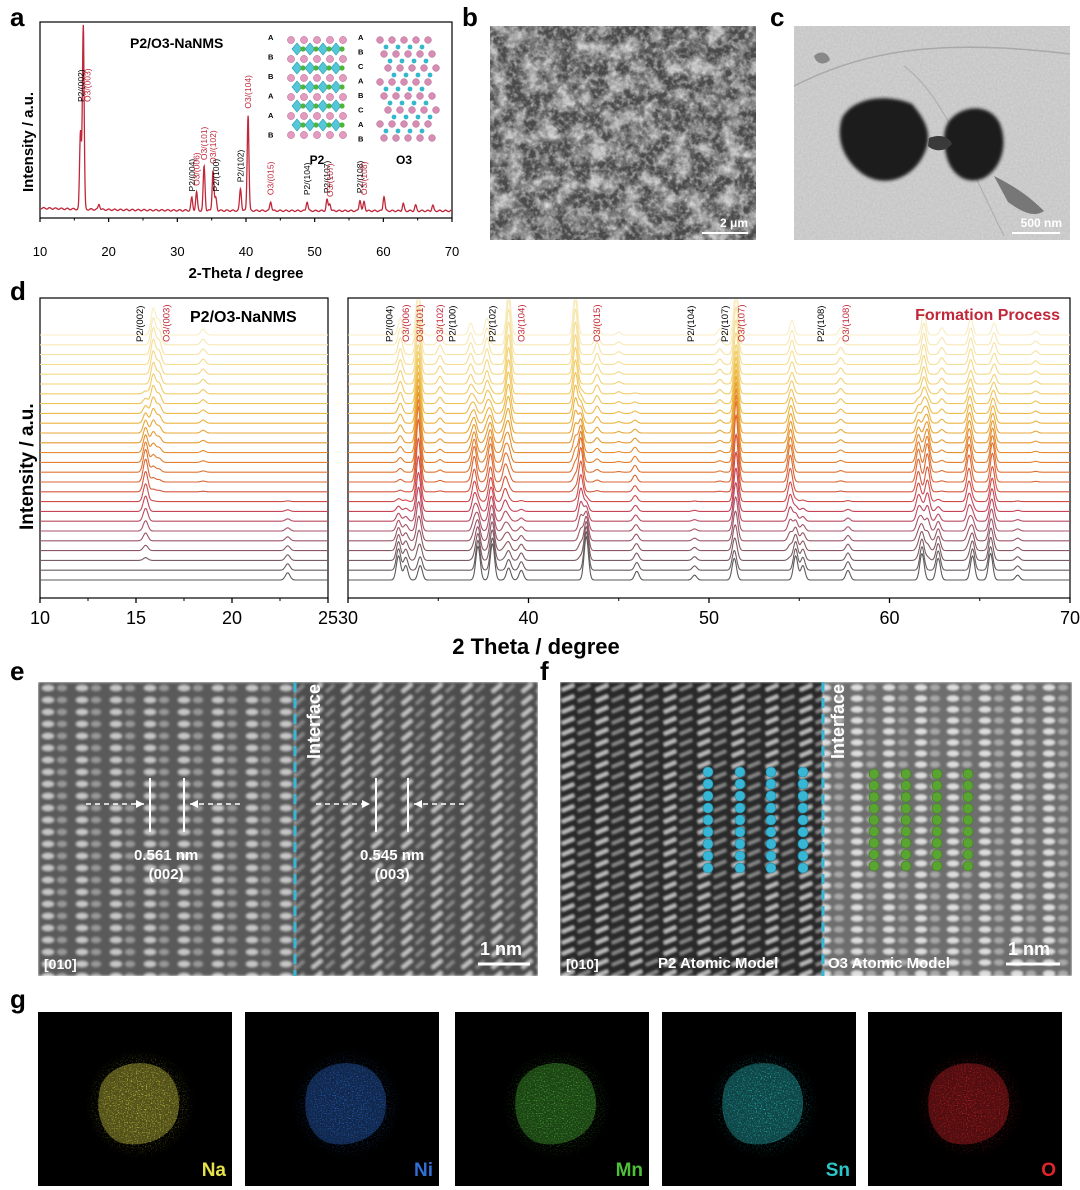  I want to click on x-tick-label-d: 20, so click(232, 618).